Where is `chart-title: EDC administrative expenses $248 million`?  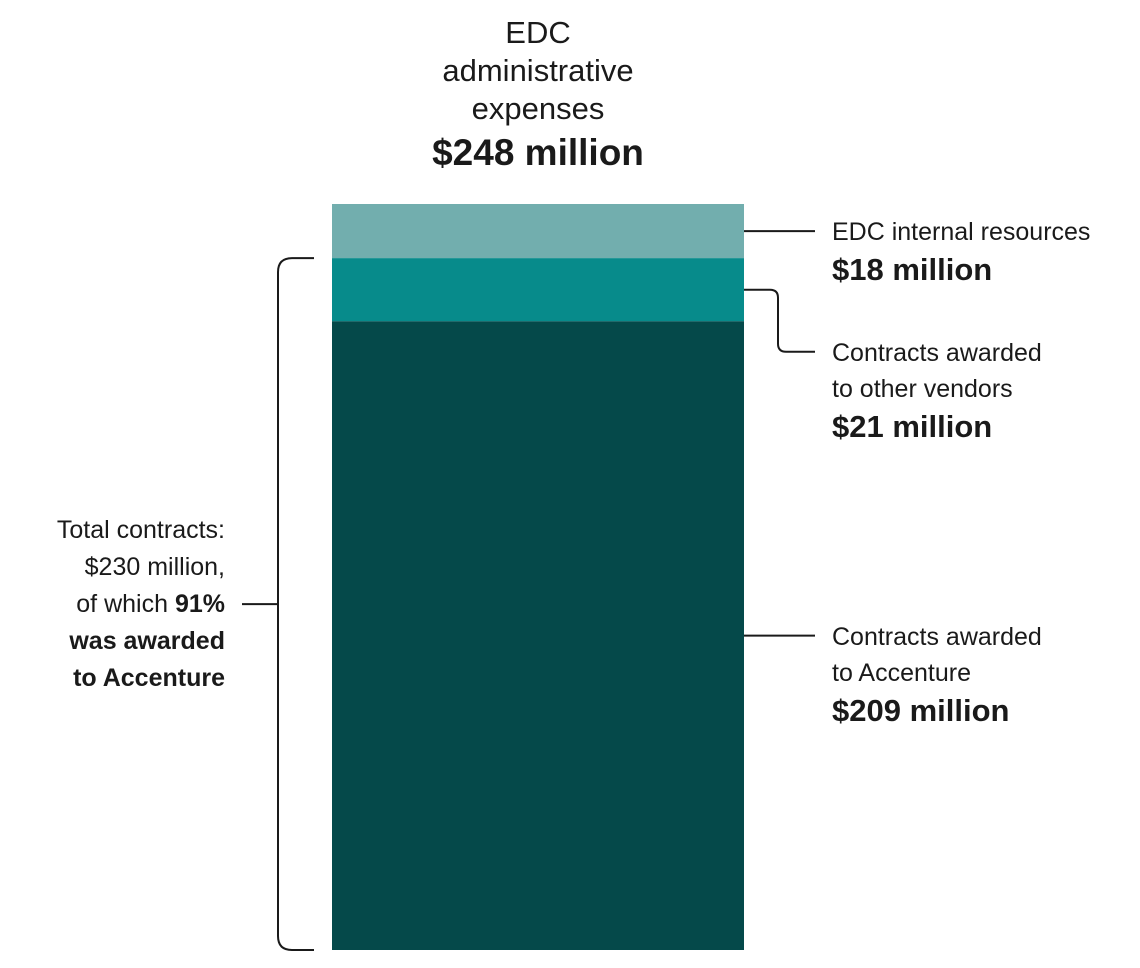
chart-title: EDC administrative expenses $248 million is located at coordinates (538, 95).